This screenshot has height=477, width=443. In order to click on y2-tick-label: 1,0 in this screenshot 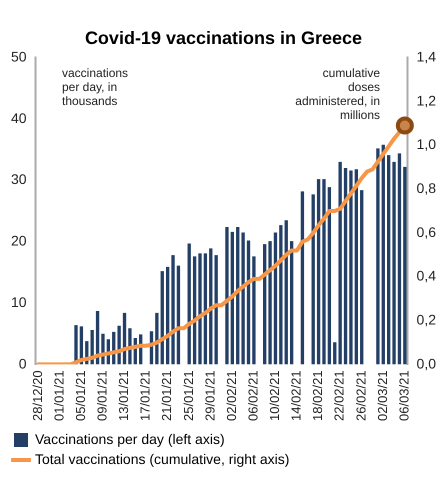, I will do `click(426, 144)`.